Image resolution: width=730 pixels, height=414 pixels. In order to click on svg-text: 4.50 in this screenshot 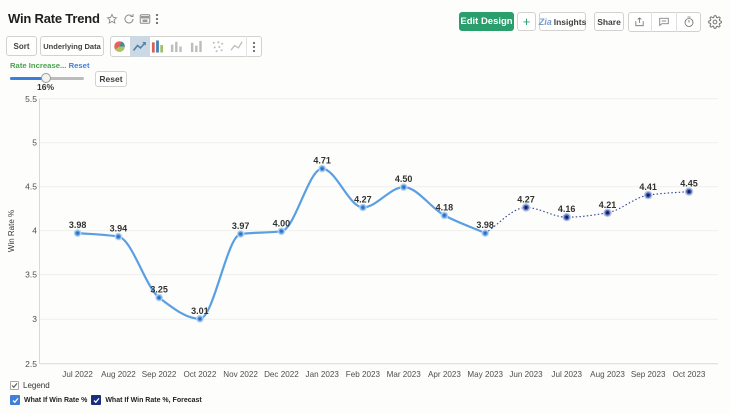, I will do `click(404, 179)`.